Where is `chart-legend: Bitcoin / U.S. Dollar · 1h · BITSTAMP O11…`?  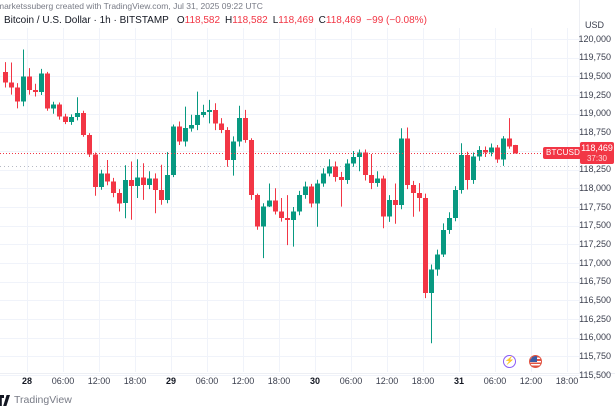
chart-legend: Bitcoin / U.S. Dollar · 1h · BITSTAMP O11… is located at coordinates (215, 20).